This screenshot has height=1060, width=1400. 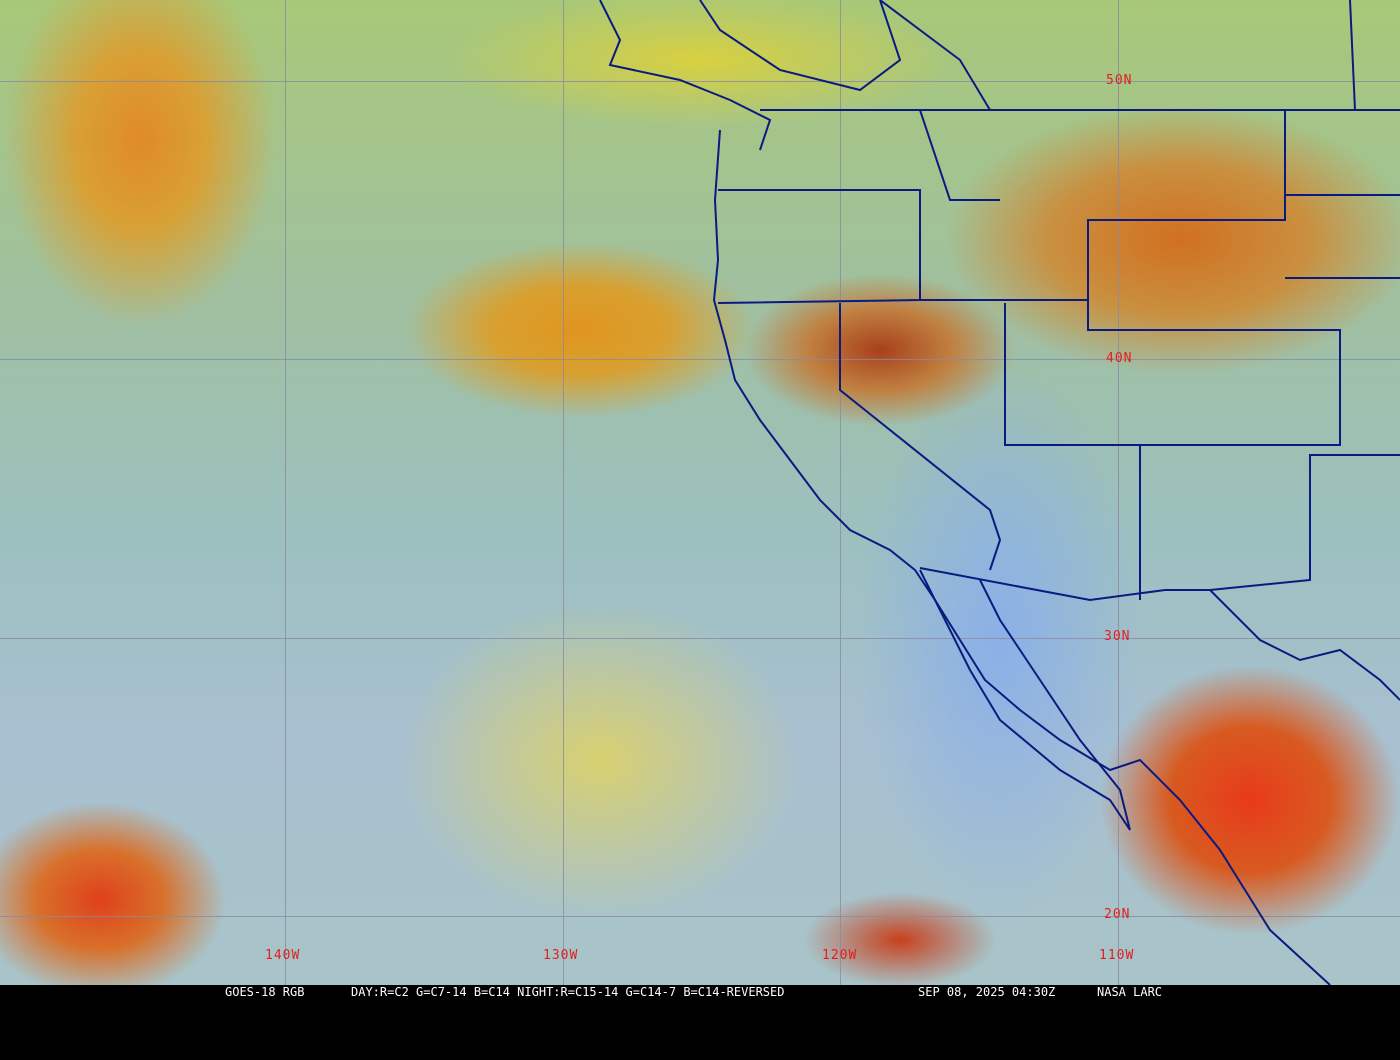 What do you see at coordinates (1119, 358) in the screenshot?
I see `latitude-label-40n: 40N` at bounding box center [1119, 358].